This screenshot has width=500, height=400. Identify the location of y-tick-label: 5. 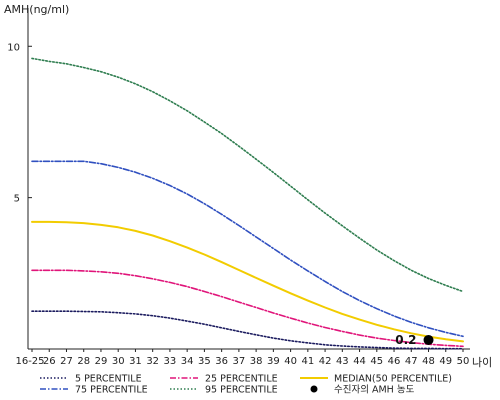
(17, 199).